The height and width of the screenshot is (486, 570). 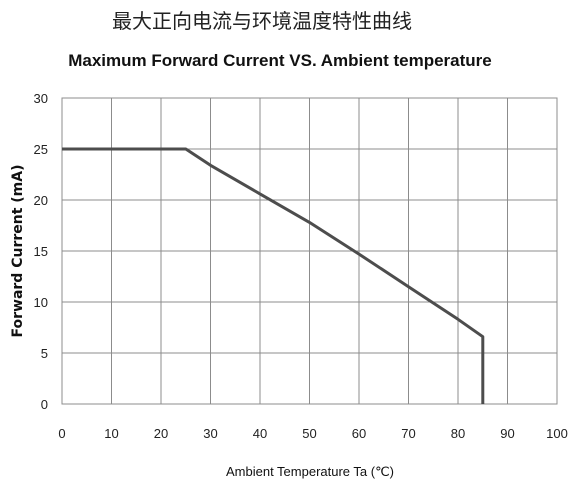 What do you see at coordinates (41, 149) in the screenshot?
I see `y-tick-label: 25` at bounding box center [41, 149].